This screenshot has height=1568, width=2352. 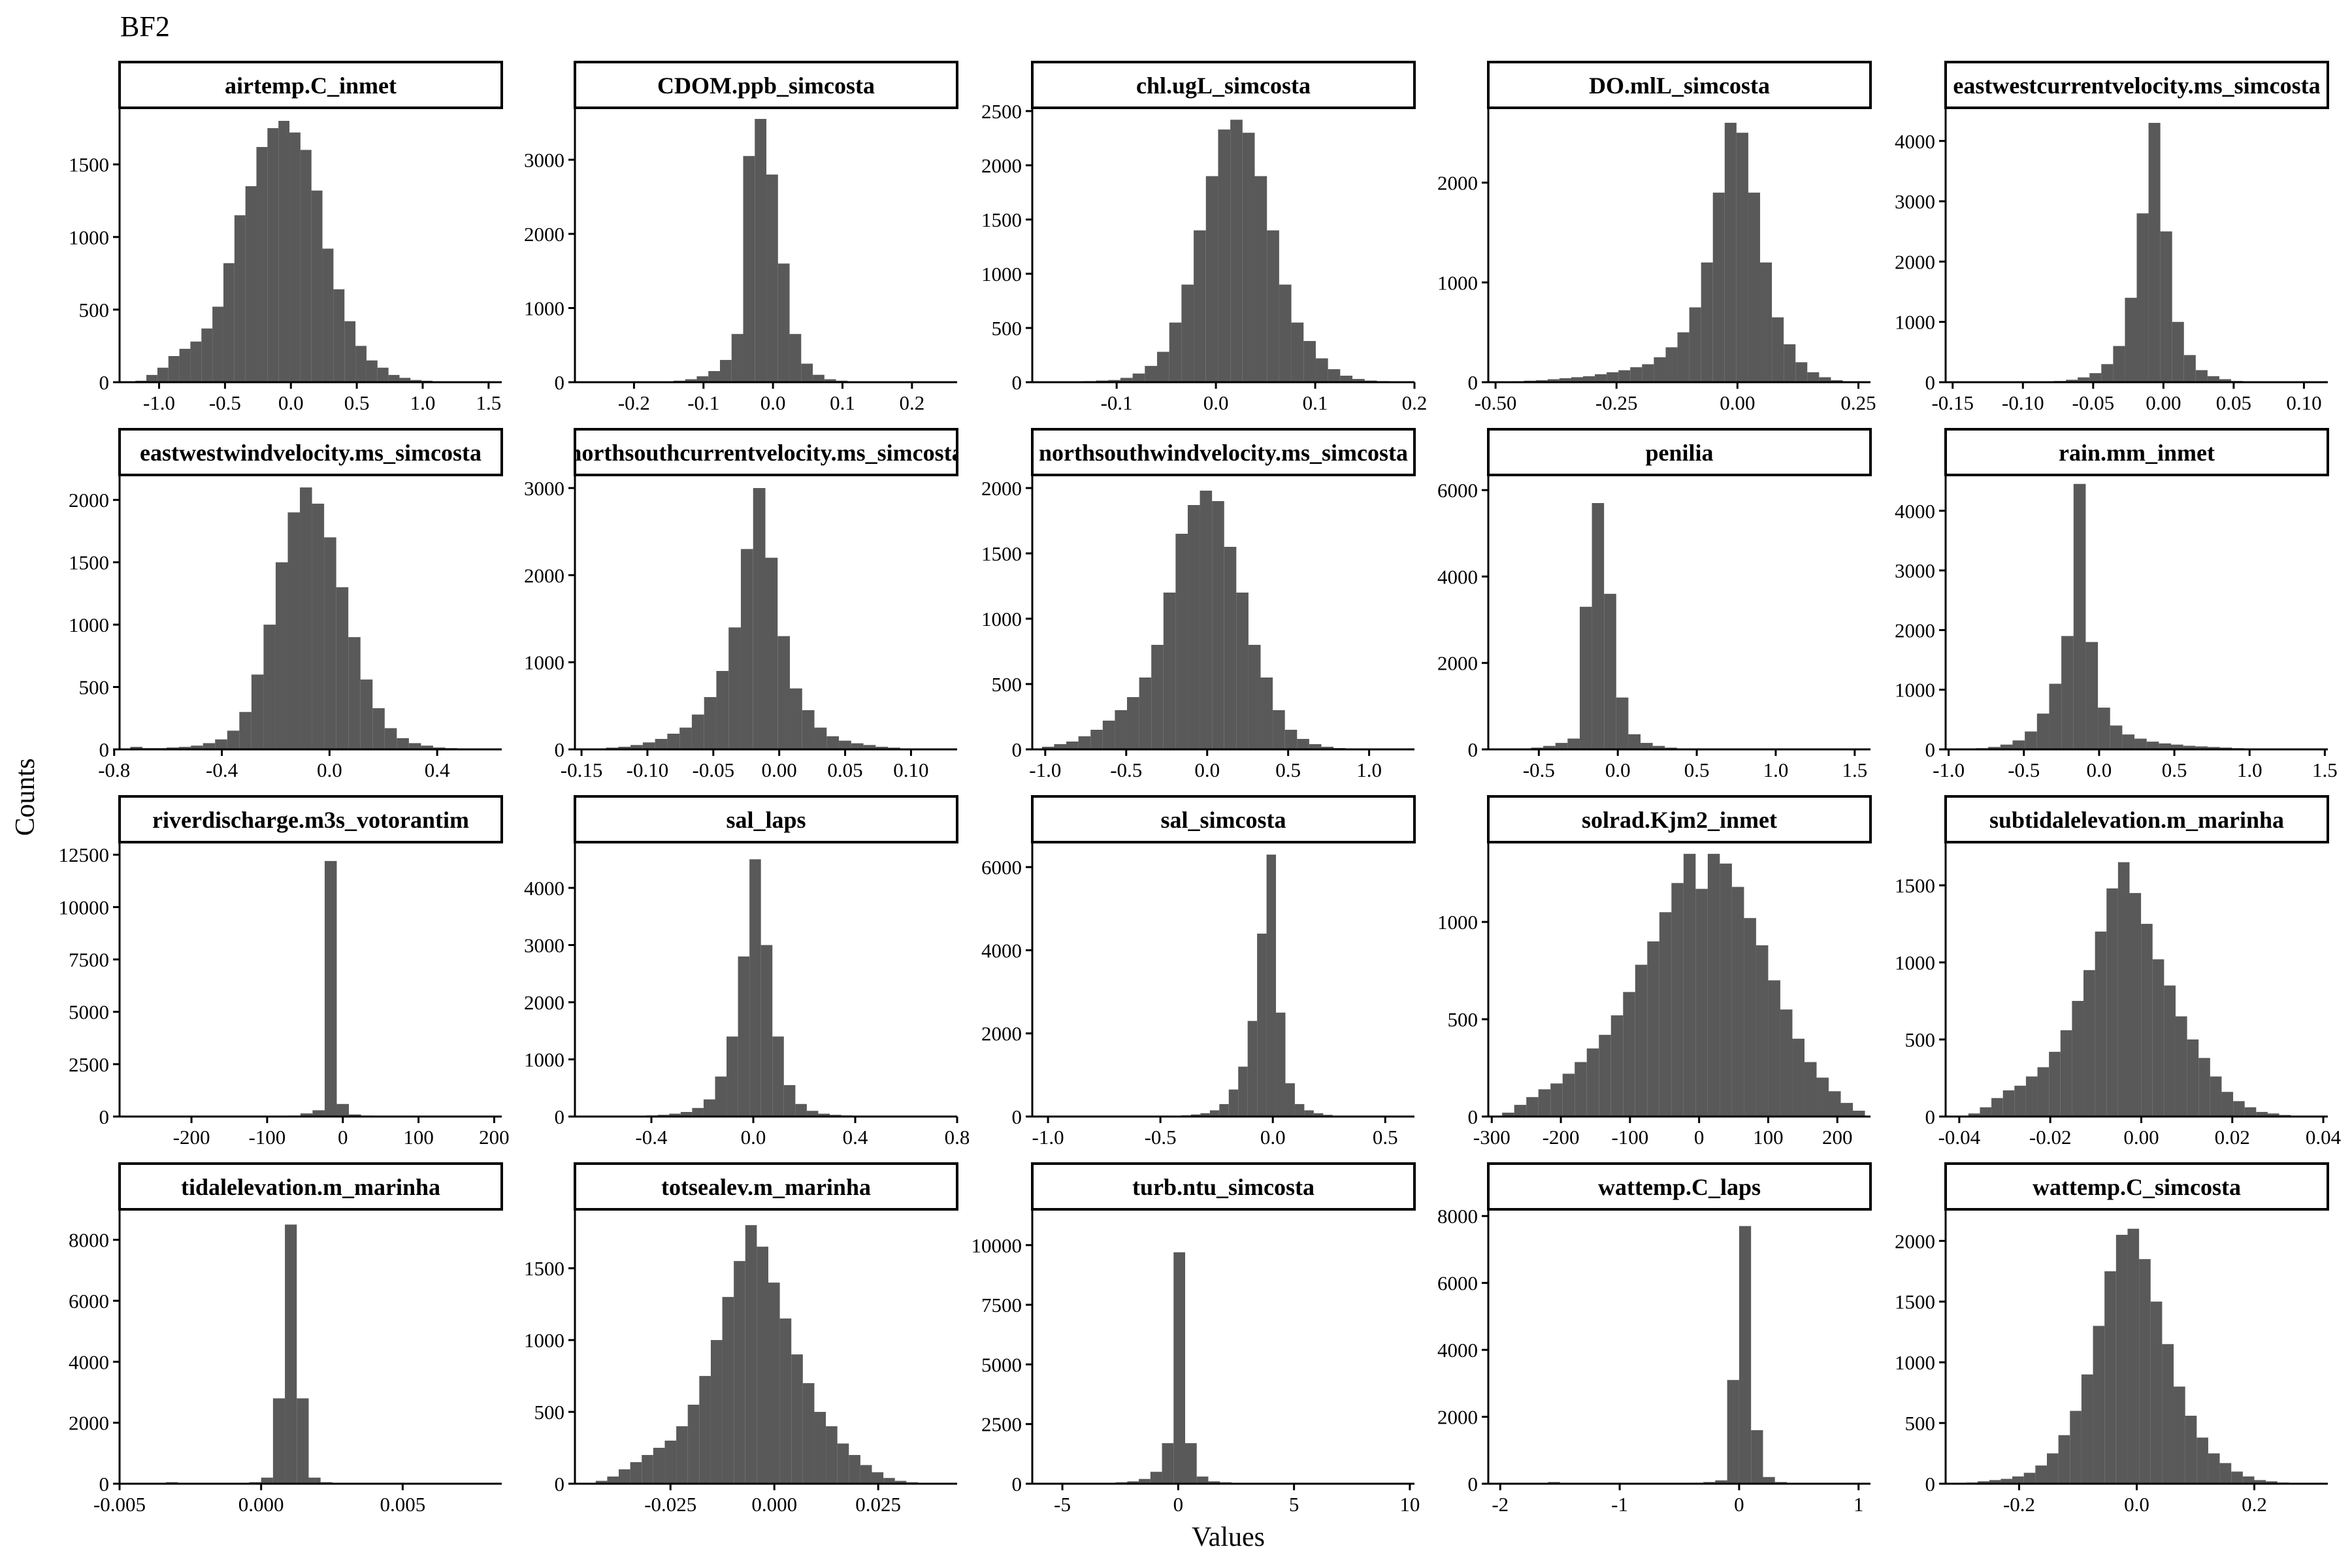 I want to click on x-tick-label: -0.10, so click(x=648, y=770).